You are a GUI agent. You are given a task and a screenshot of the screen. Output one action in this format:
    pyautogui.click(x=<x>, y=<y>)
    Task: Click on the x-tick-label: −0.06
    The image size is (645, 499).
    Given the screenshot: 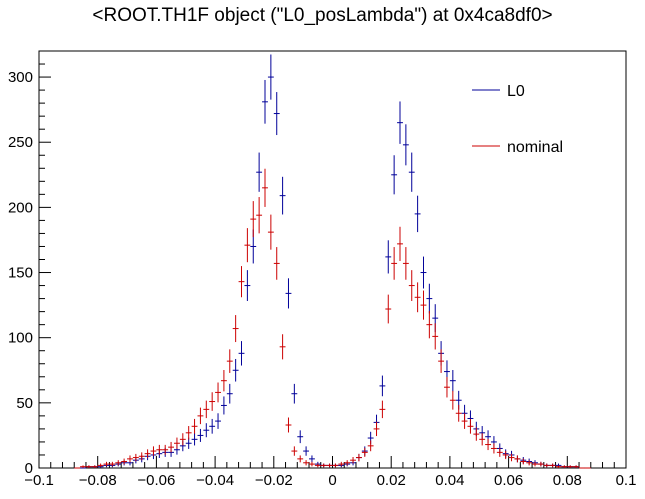 What is the action you would take?
    pyautogui.click(x=156, y=480)
    